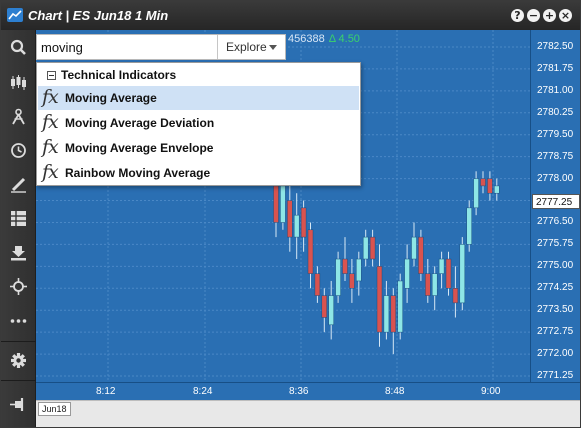  I want to click on y-tick-label: 2780.25, so click(555, 112).